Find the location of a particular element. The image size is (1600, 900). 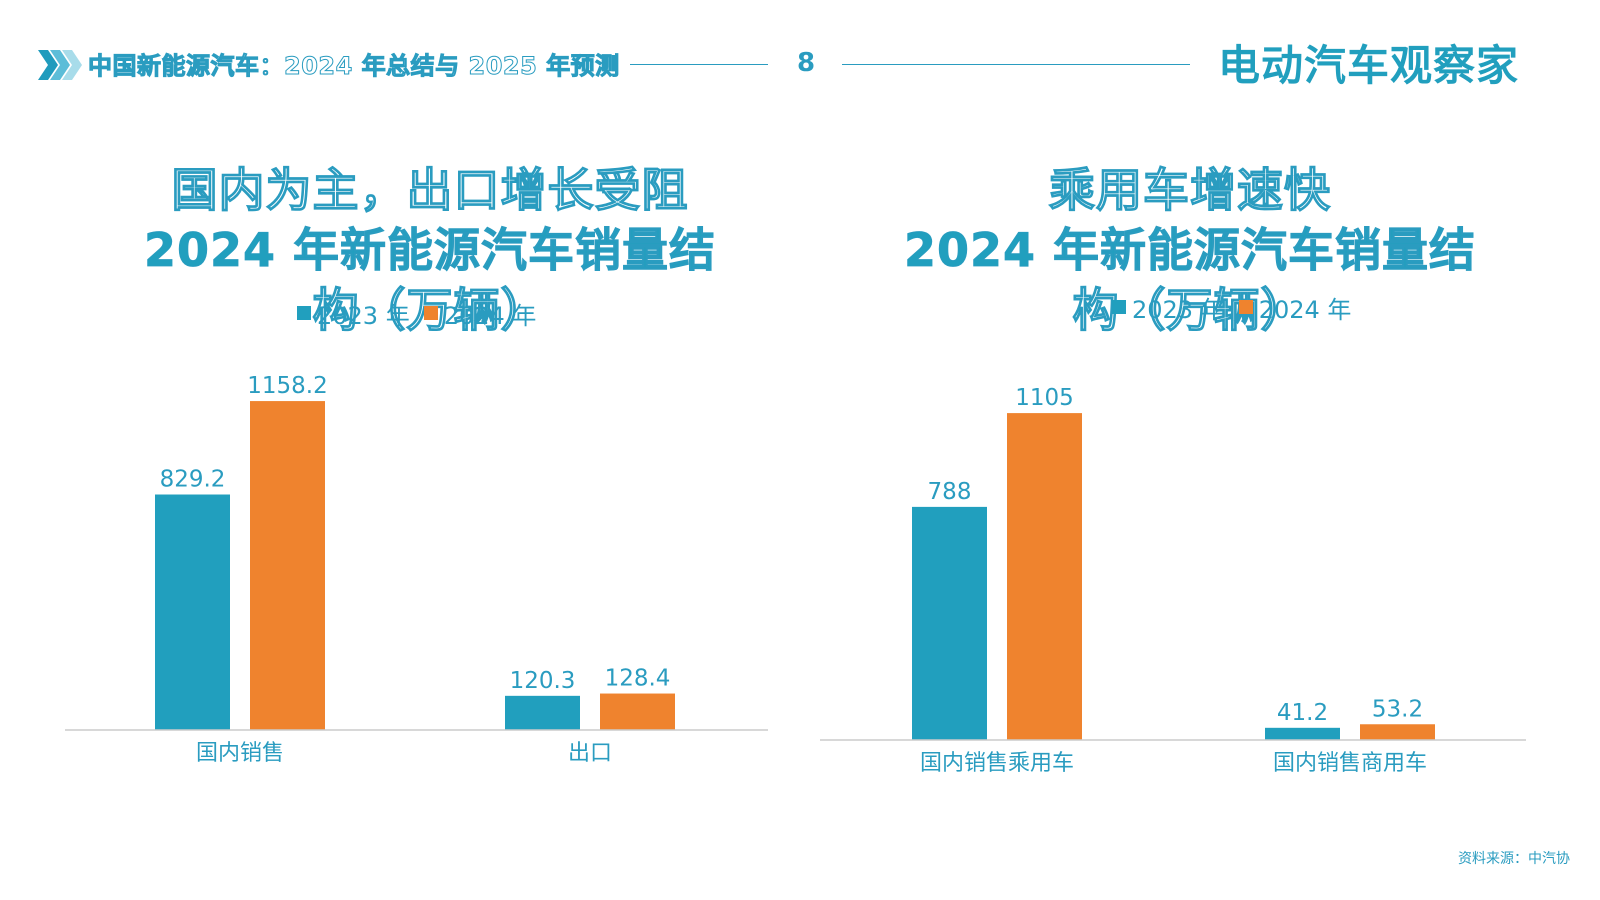

header-divider-right is located at coordinates (1016, 64).